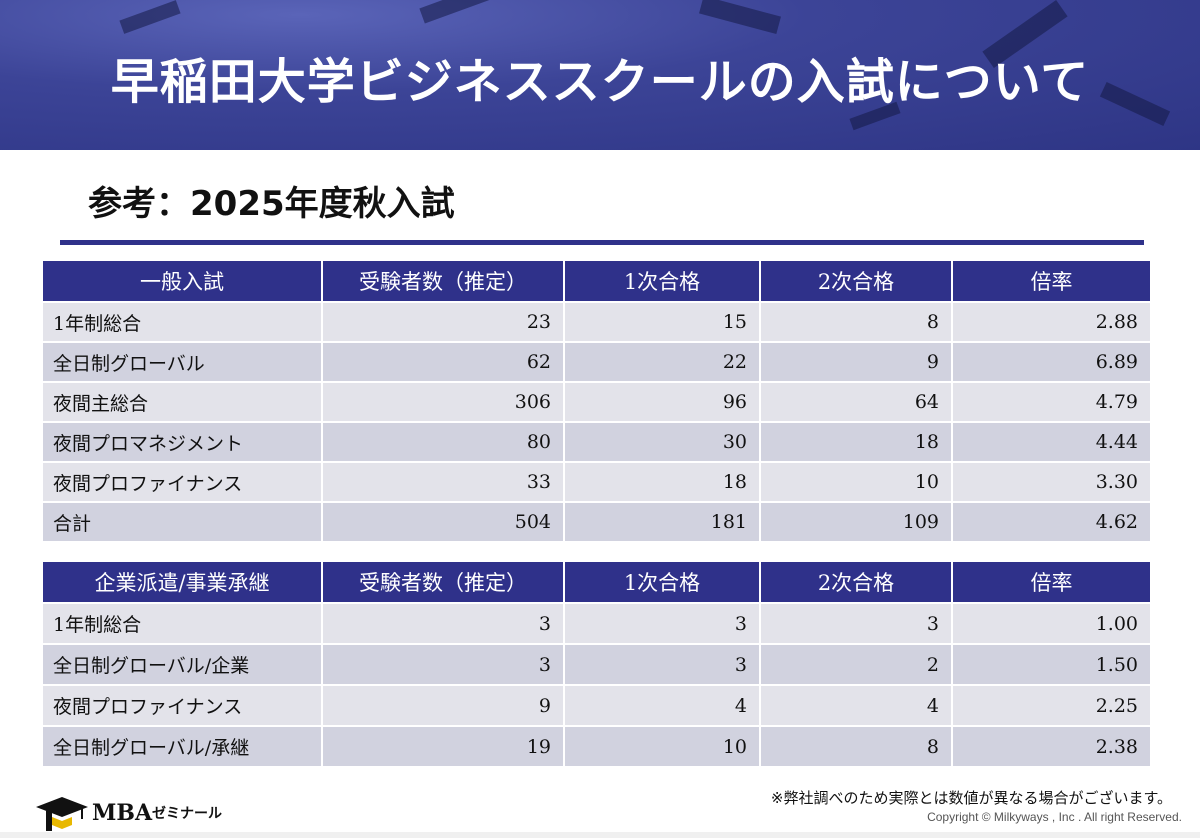  Describe the element at coordinates (1051, 623) in the screenshot. I see `ratio-value: 1.00` at that location.